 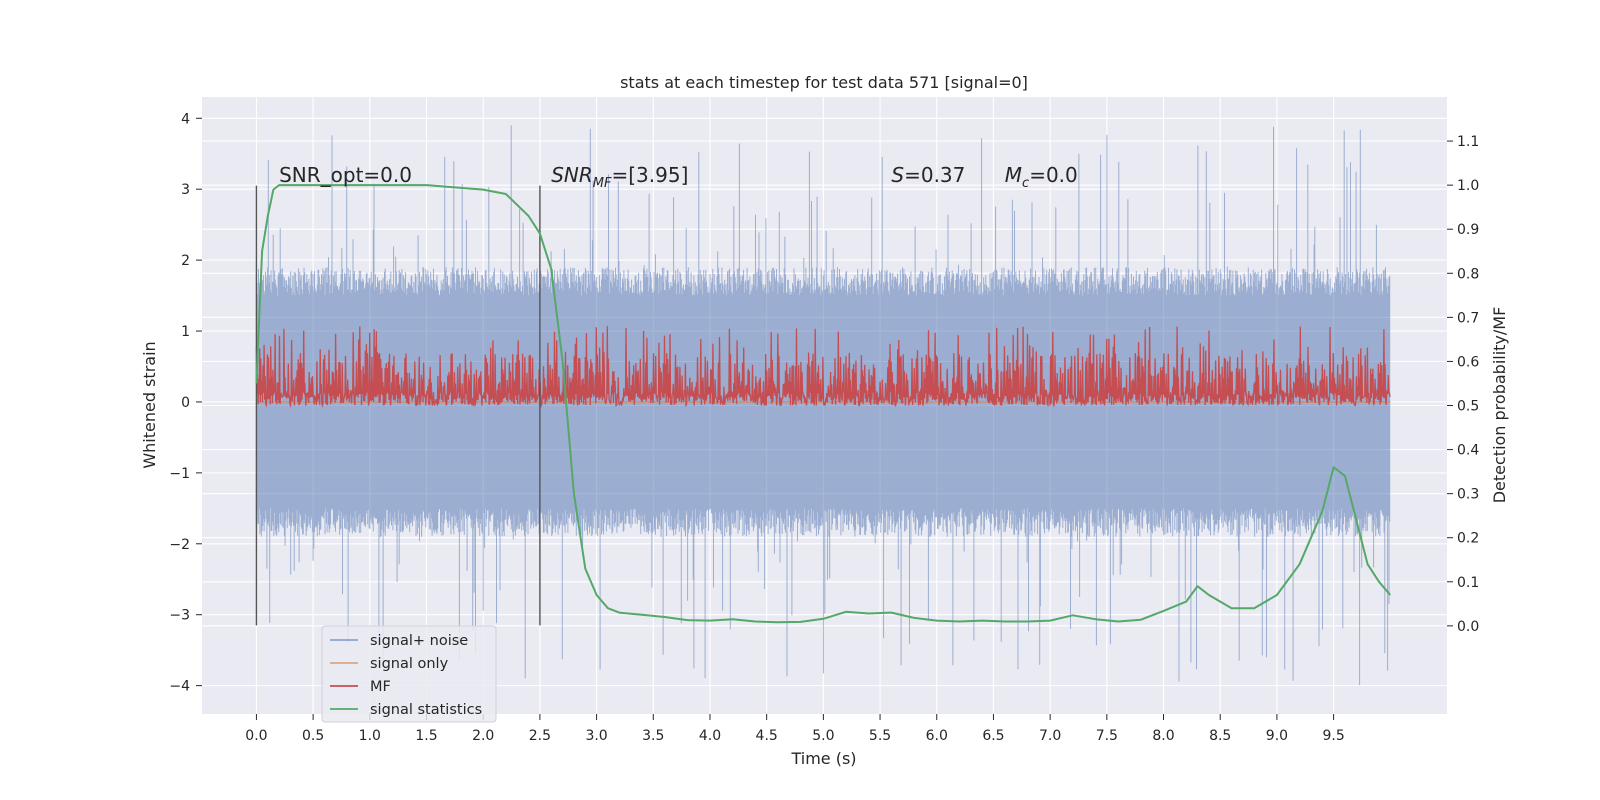 What do you see at coordinates (823, 367) in the screenshot?
I see `series-mf` at bounding box center [823, 367].